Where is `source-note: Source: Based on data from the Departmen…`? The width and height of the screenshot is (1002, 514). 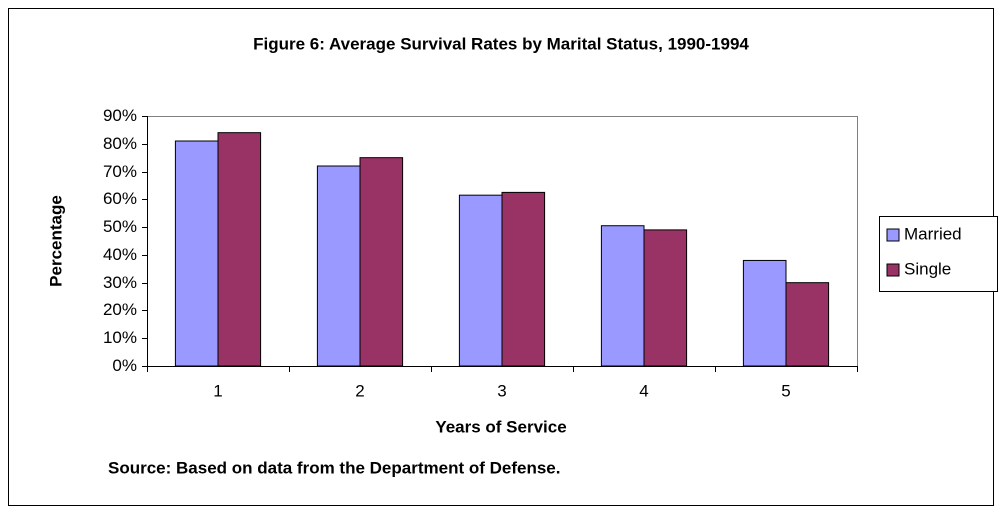
source-note: Source: Based on data from the Departmen… is located at coordinates (334, 467).